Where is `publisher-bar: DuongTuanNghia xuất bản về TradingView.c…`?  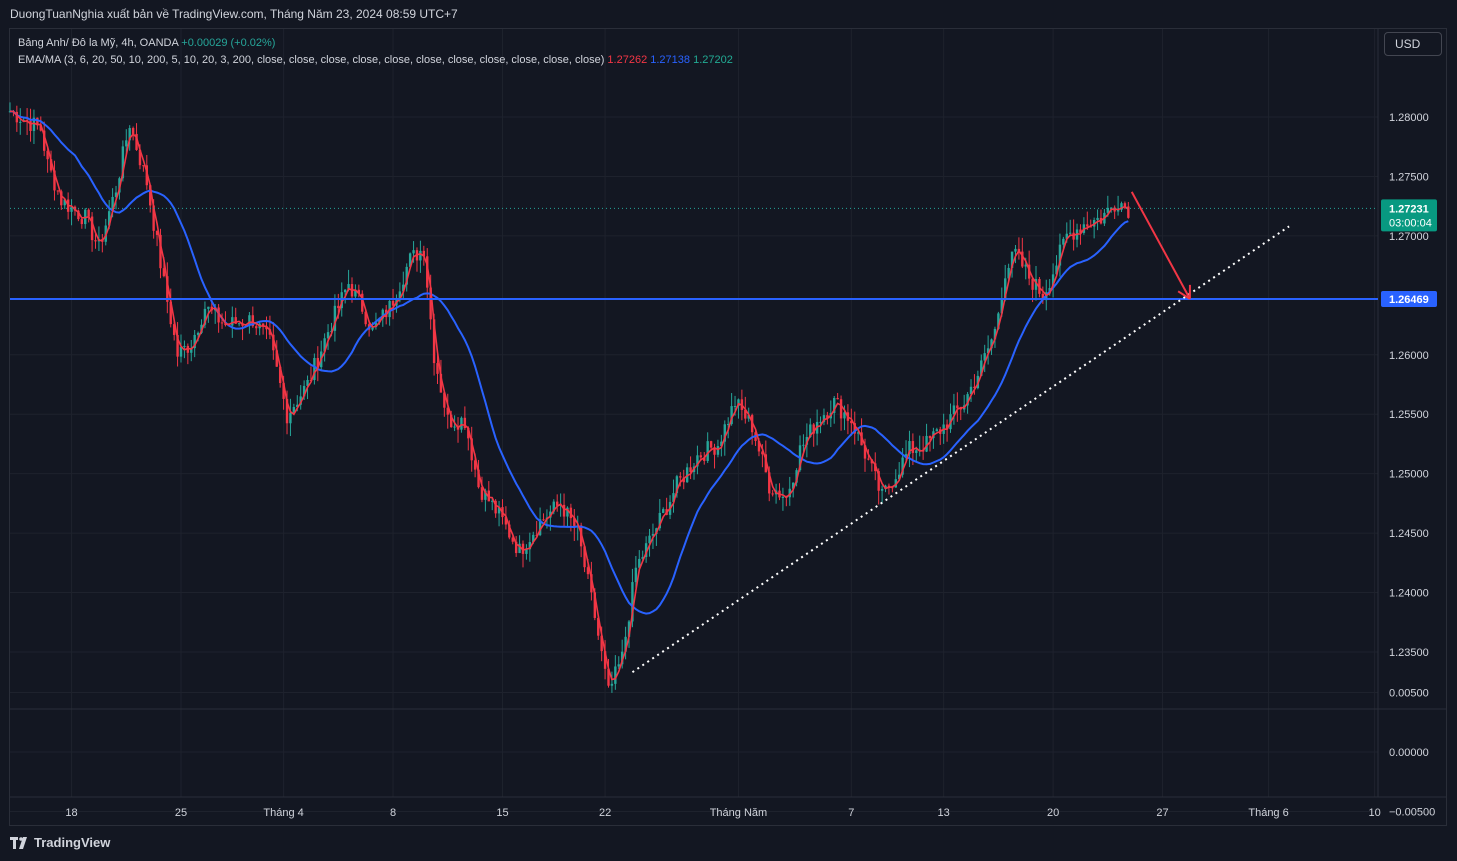 publisher-bar: DuongTuanNghia xuất bản về TradingView.c… is located at coordinates (728, 14).